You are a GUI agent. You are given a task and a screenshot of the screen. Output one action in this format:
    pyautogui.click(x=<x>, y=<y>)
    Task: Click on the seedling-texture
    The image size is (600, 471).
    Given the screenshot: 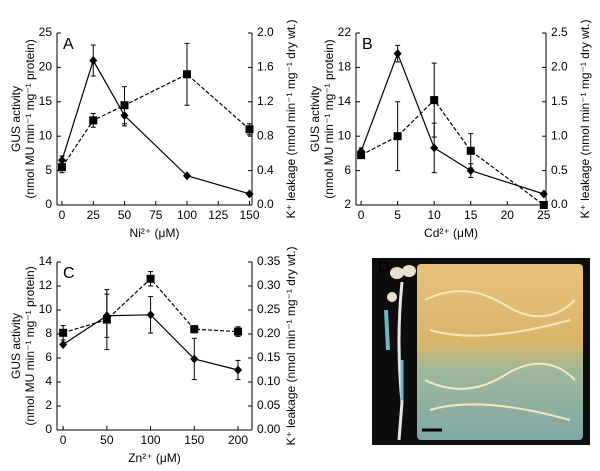 What is the action you would take?
    pyautogui.click(x=500, y=355)
    